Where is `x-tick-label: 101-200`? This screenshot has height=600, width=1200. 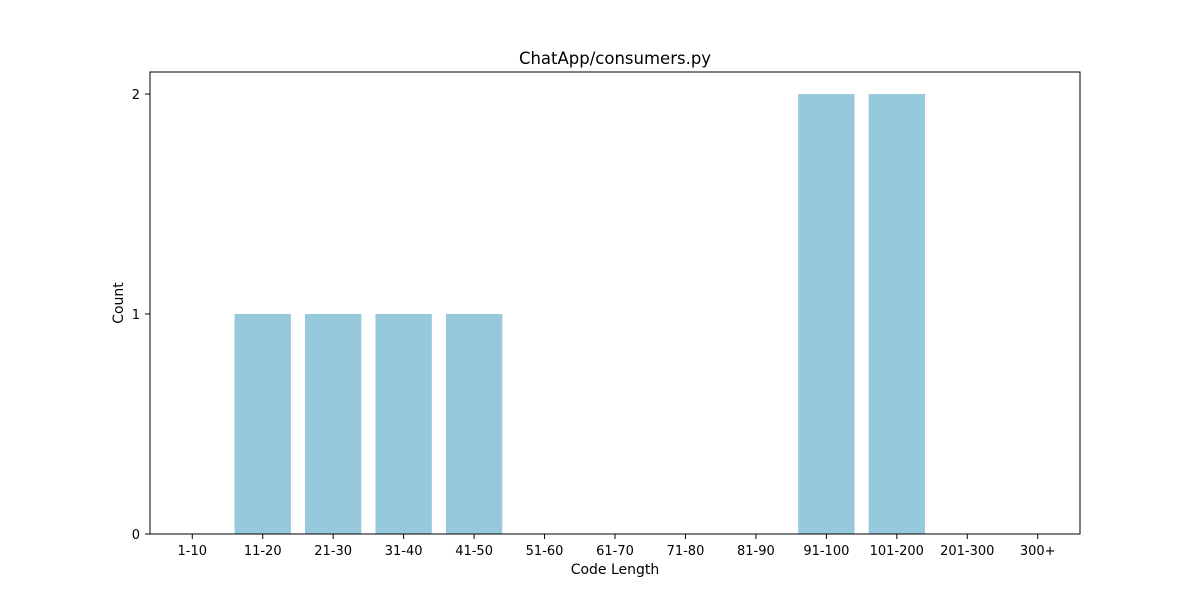
x-tick-label: 101-200 is located at coordinates (897, 551).